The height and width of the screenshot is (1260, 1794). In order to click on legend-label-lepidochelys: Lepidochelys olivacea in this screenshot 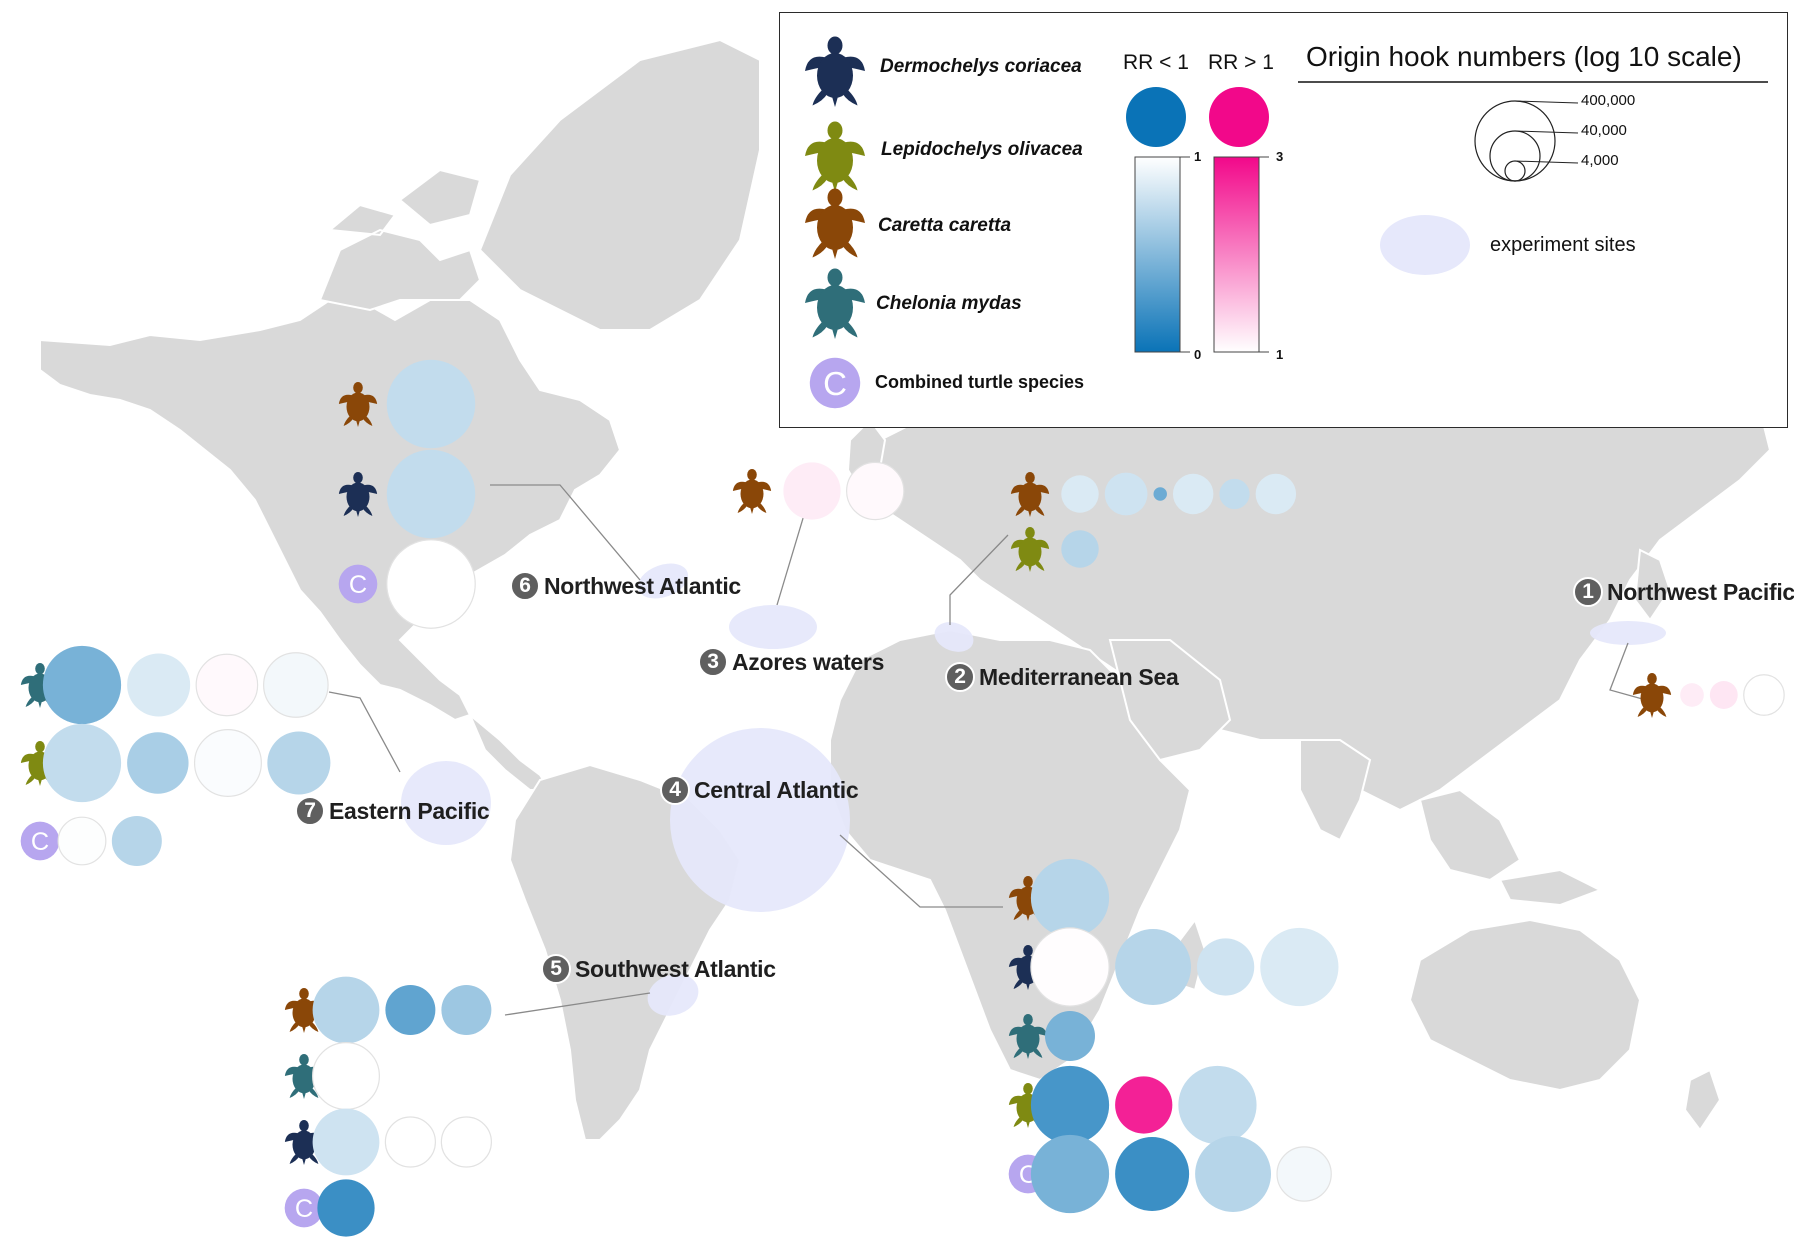, I will do `click(982, 149)`.